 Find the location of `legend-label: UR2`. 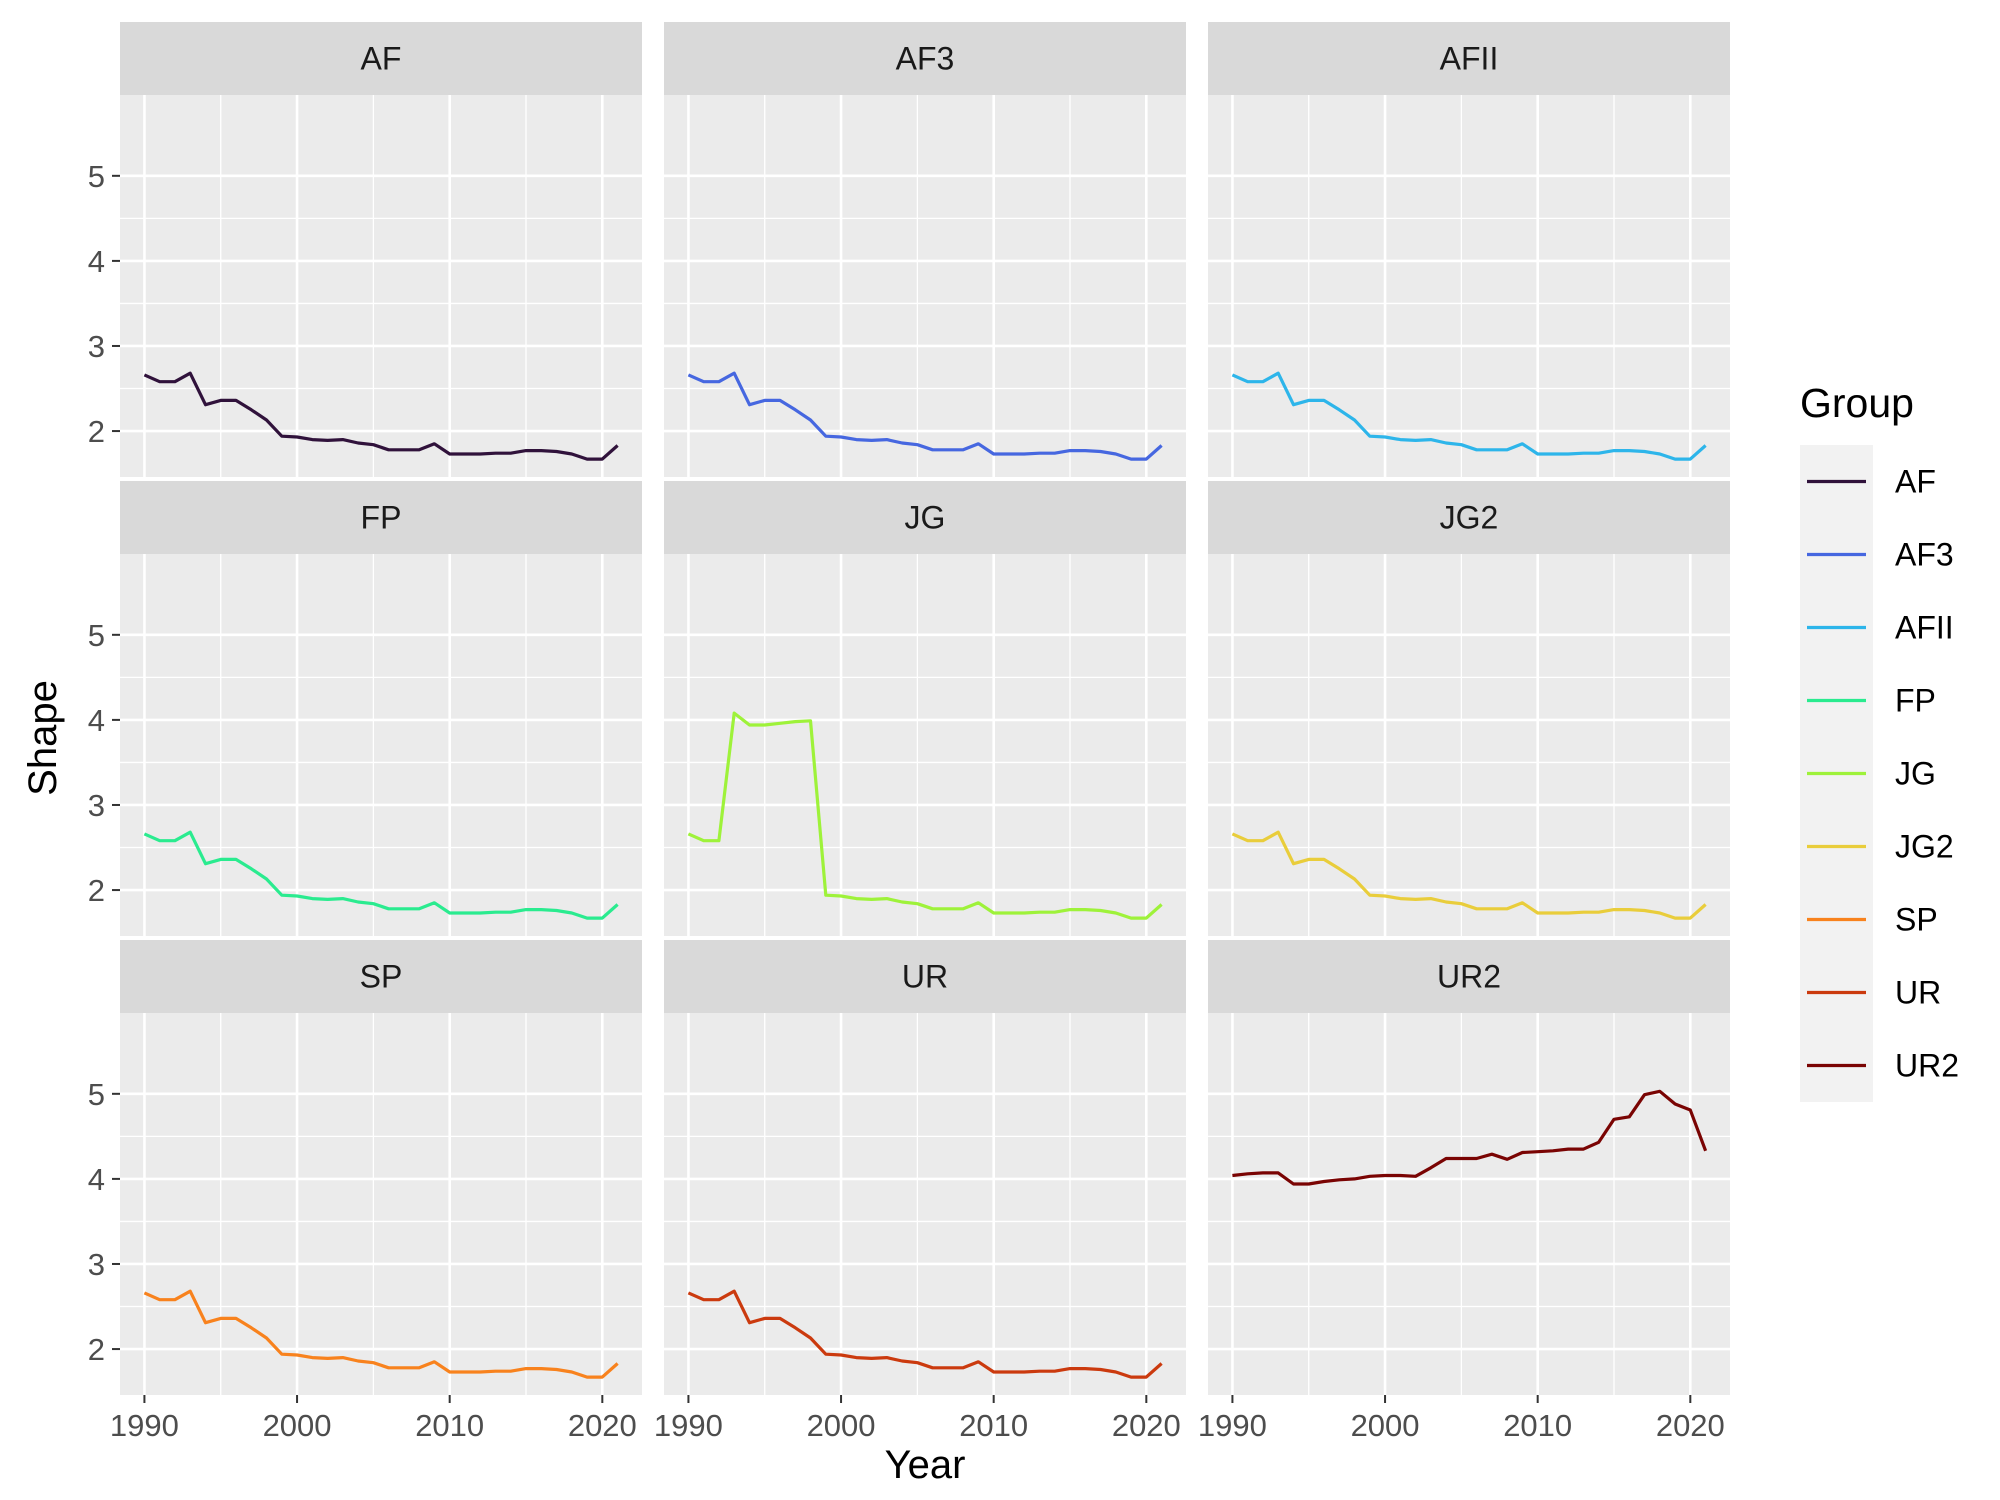

legend-label: UR2 is located at coordinates (1927, 1066).